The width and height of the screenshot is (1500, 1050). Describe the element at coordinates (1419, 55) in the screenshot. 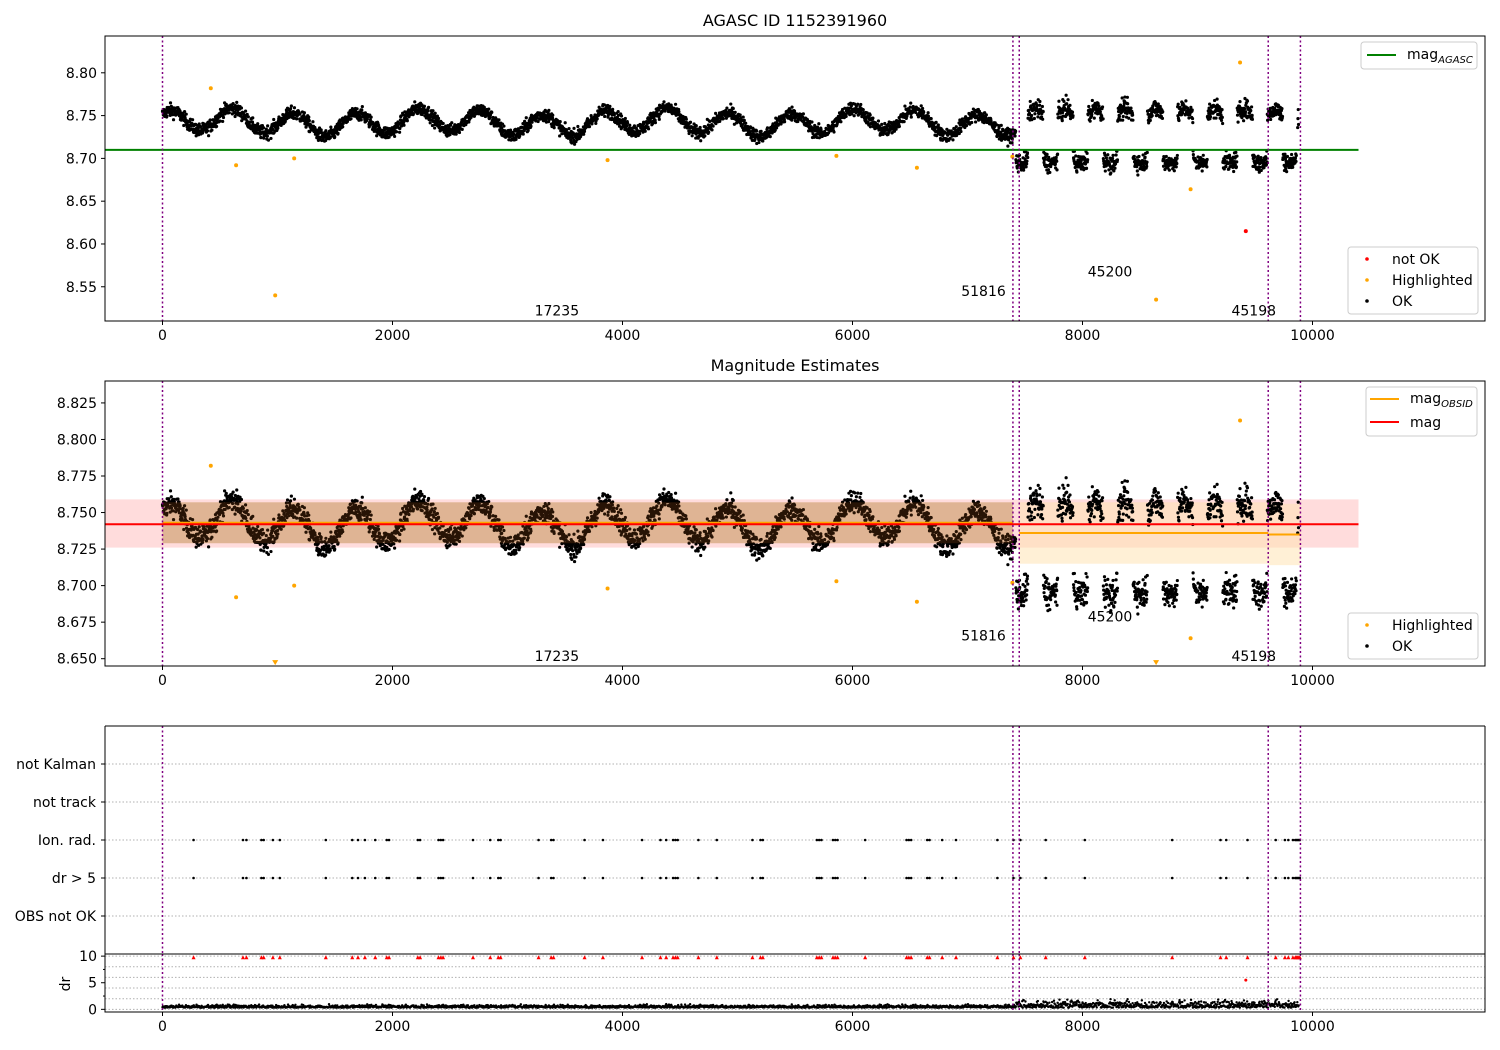

I see `legend-mag-agasc: magAGASC` at that location.